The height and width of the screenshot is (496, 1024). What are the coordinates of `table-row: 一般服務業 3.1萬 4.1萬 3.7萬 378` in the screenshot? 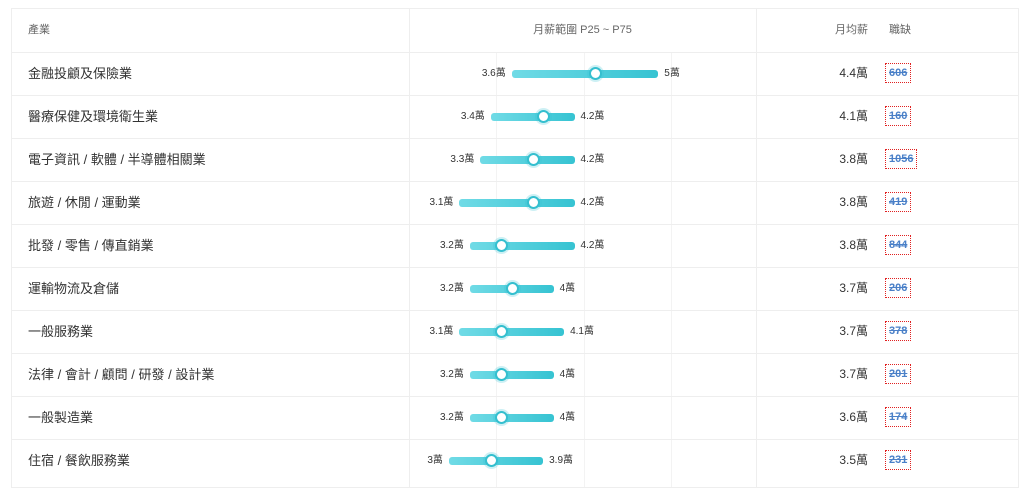 It's located at (515, 331).